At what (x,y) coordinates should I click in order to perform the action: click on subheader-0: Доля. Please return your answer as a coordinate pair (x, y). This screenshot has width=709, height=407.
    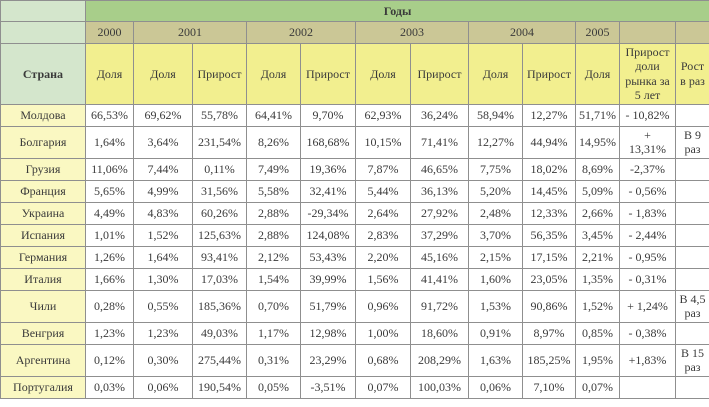
    Looking at the image, I should click on (109, 74).